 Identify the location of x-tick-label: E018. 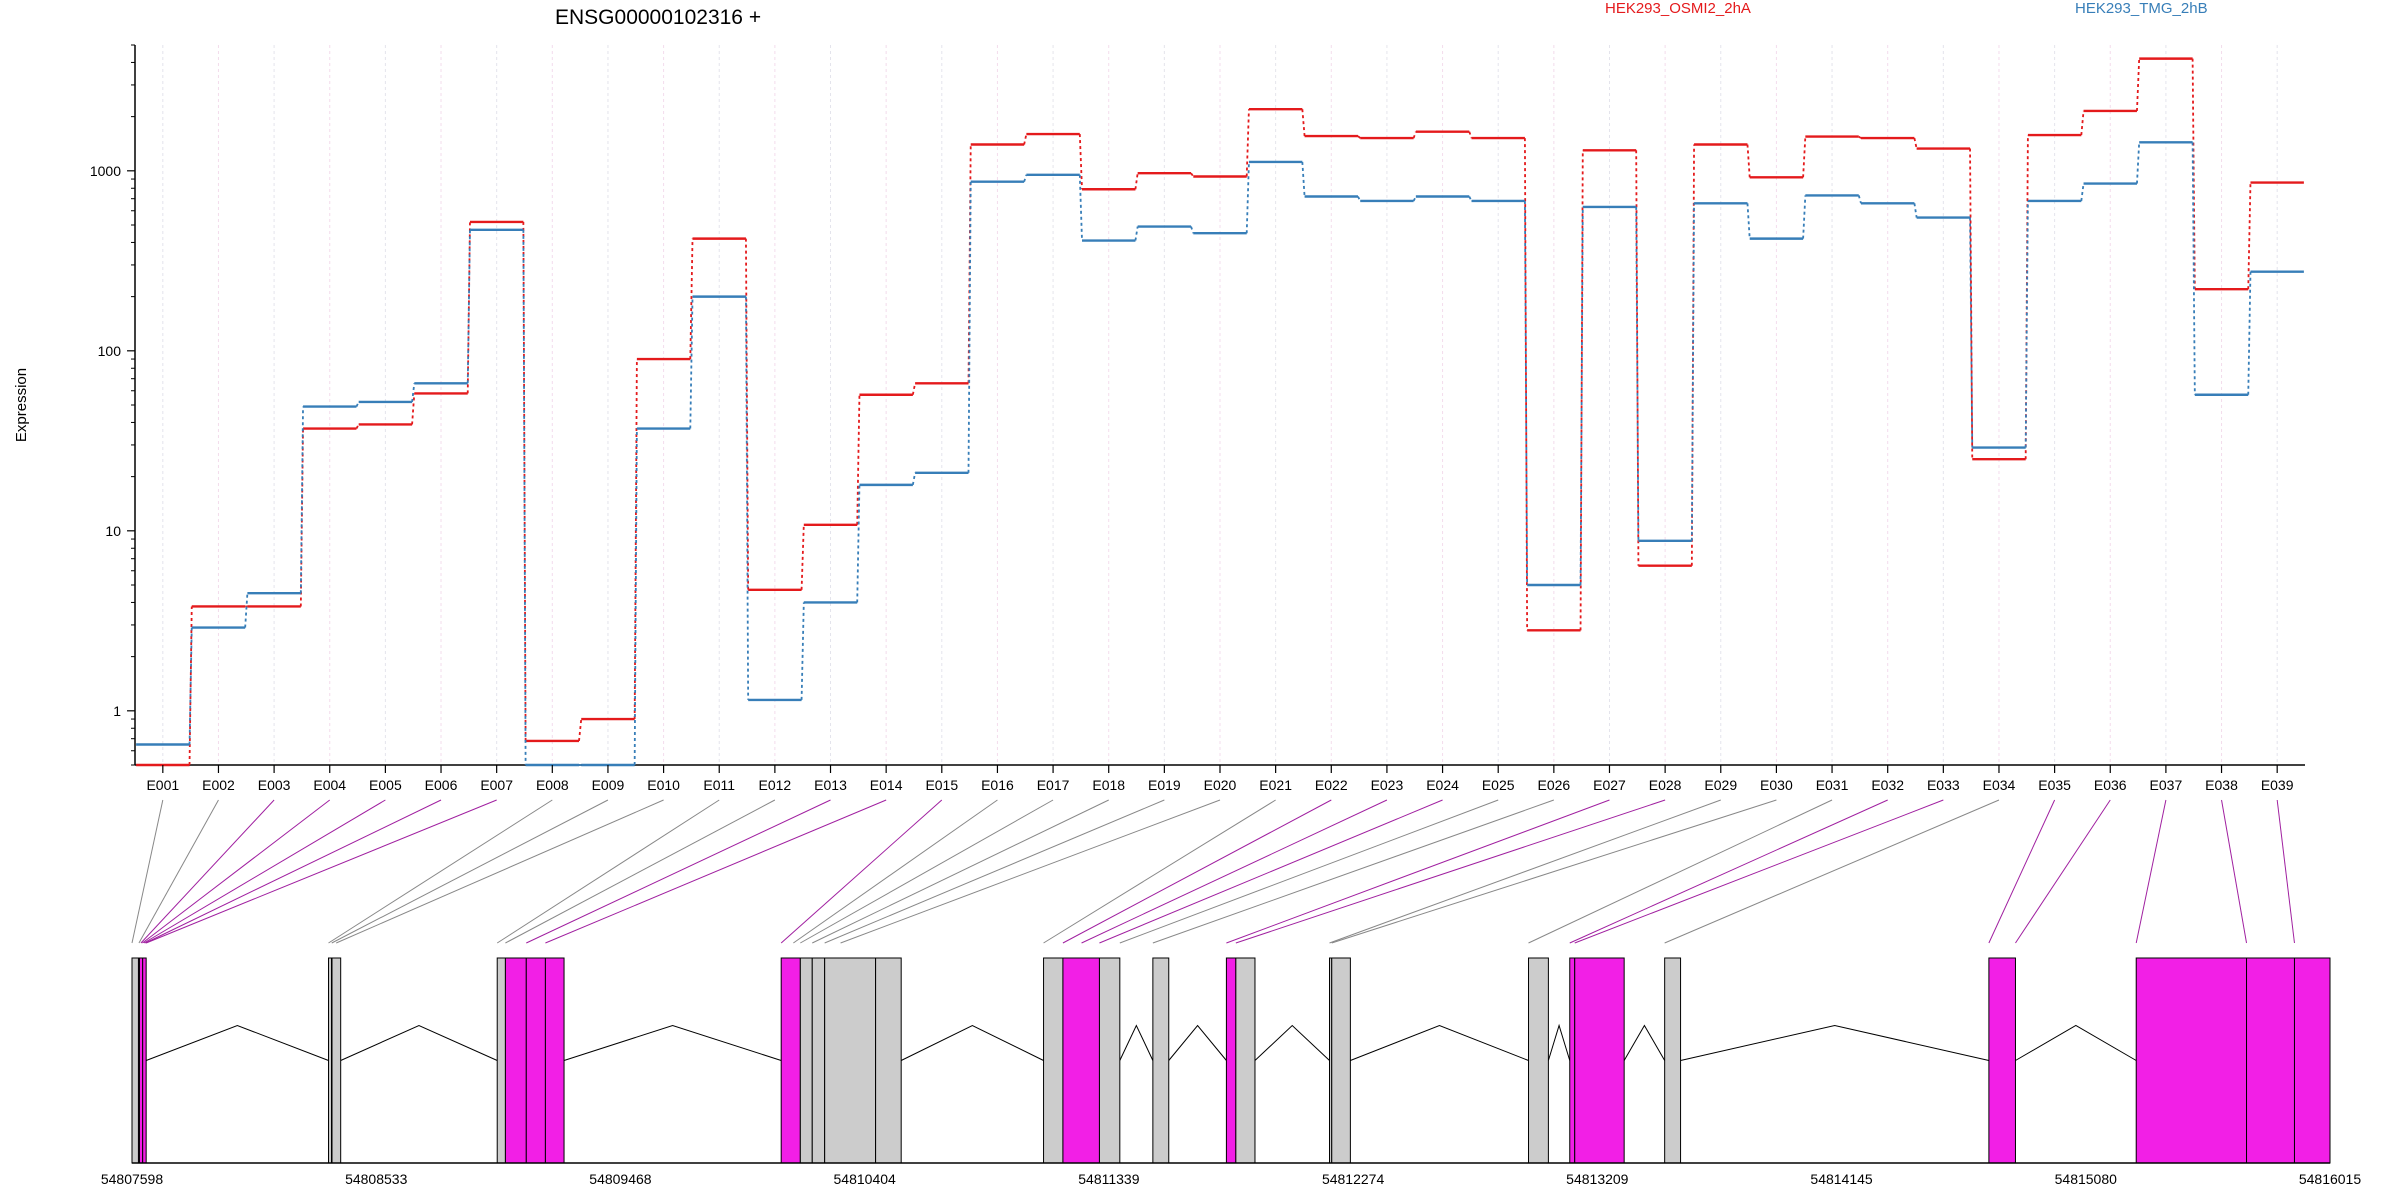
(1108, 785).